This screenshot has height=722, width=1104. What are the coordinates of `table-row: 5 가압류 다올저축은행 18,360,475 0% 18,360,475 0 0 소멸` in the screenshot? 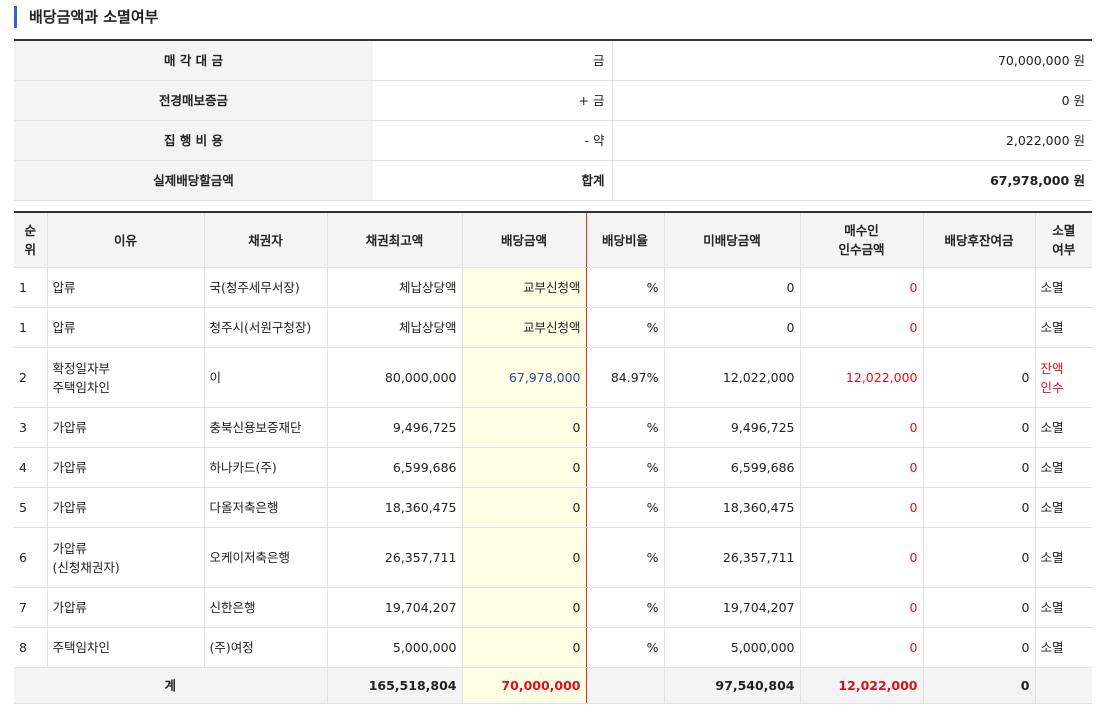 It's located at (553, 507).